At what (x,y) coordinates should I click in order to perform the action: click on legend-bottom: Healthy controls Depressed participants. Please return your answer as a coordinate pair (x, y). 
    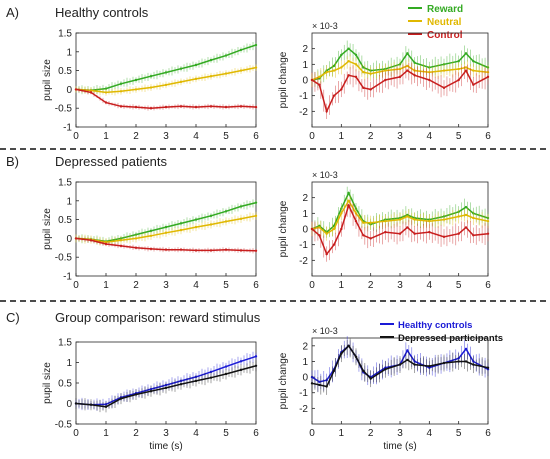
    Looking at the image, I should click on (441, 332).